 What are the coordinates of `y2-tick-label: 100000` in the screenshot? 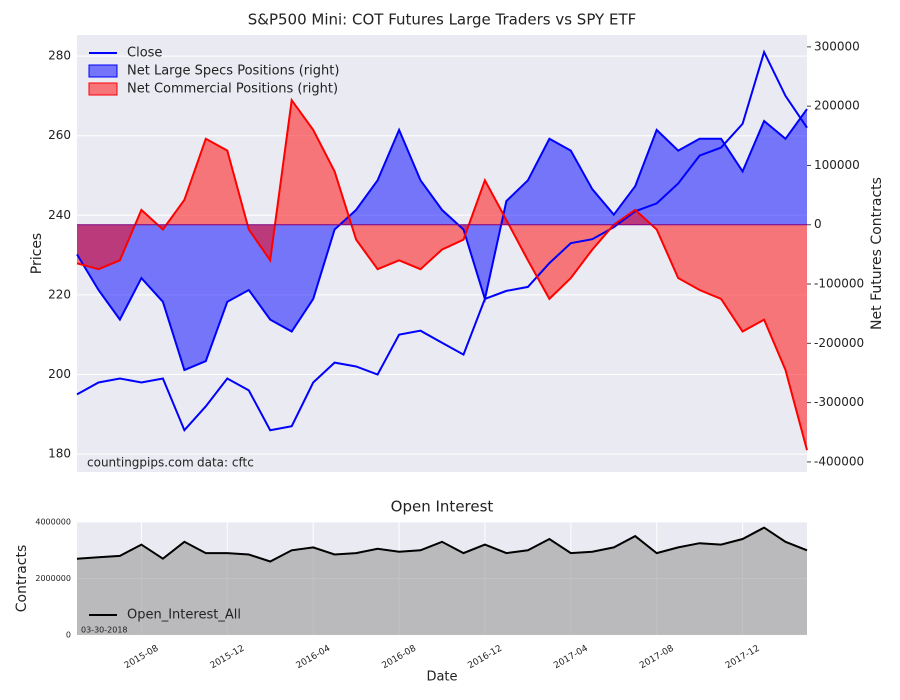 It's located at (837, 165).